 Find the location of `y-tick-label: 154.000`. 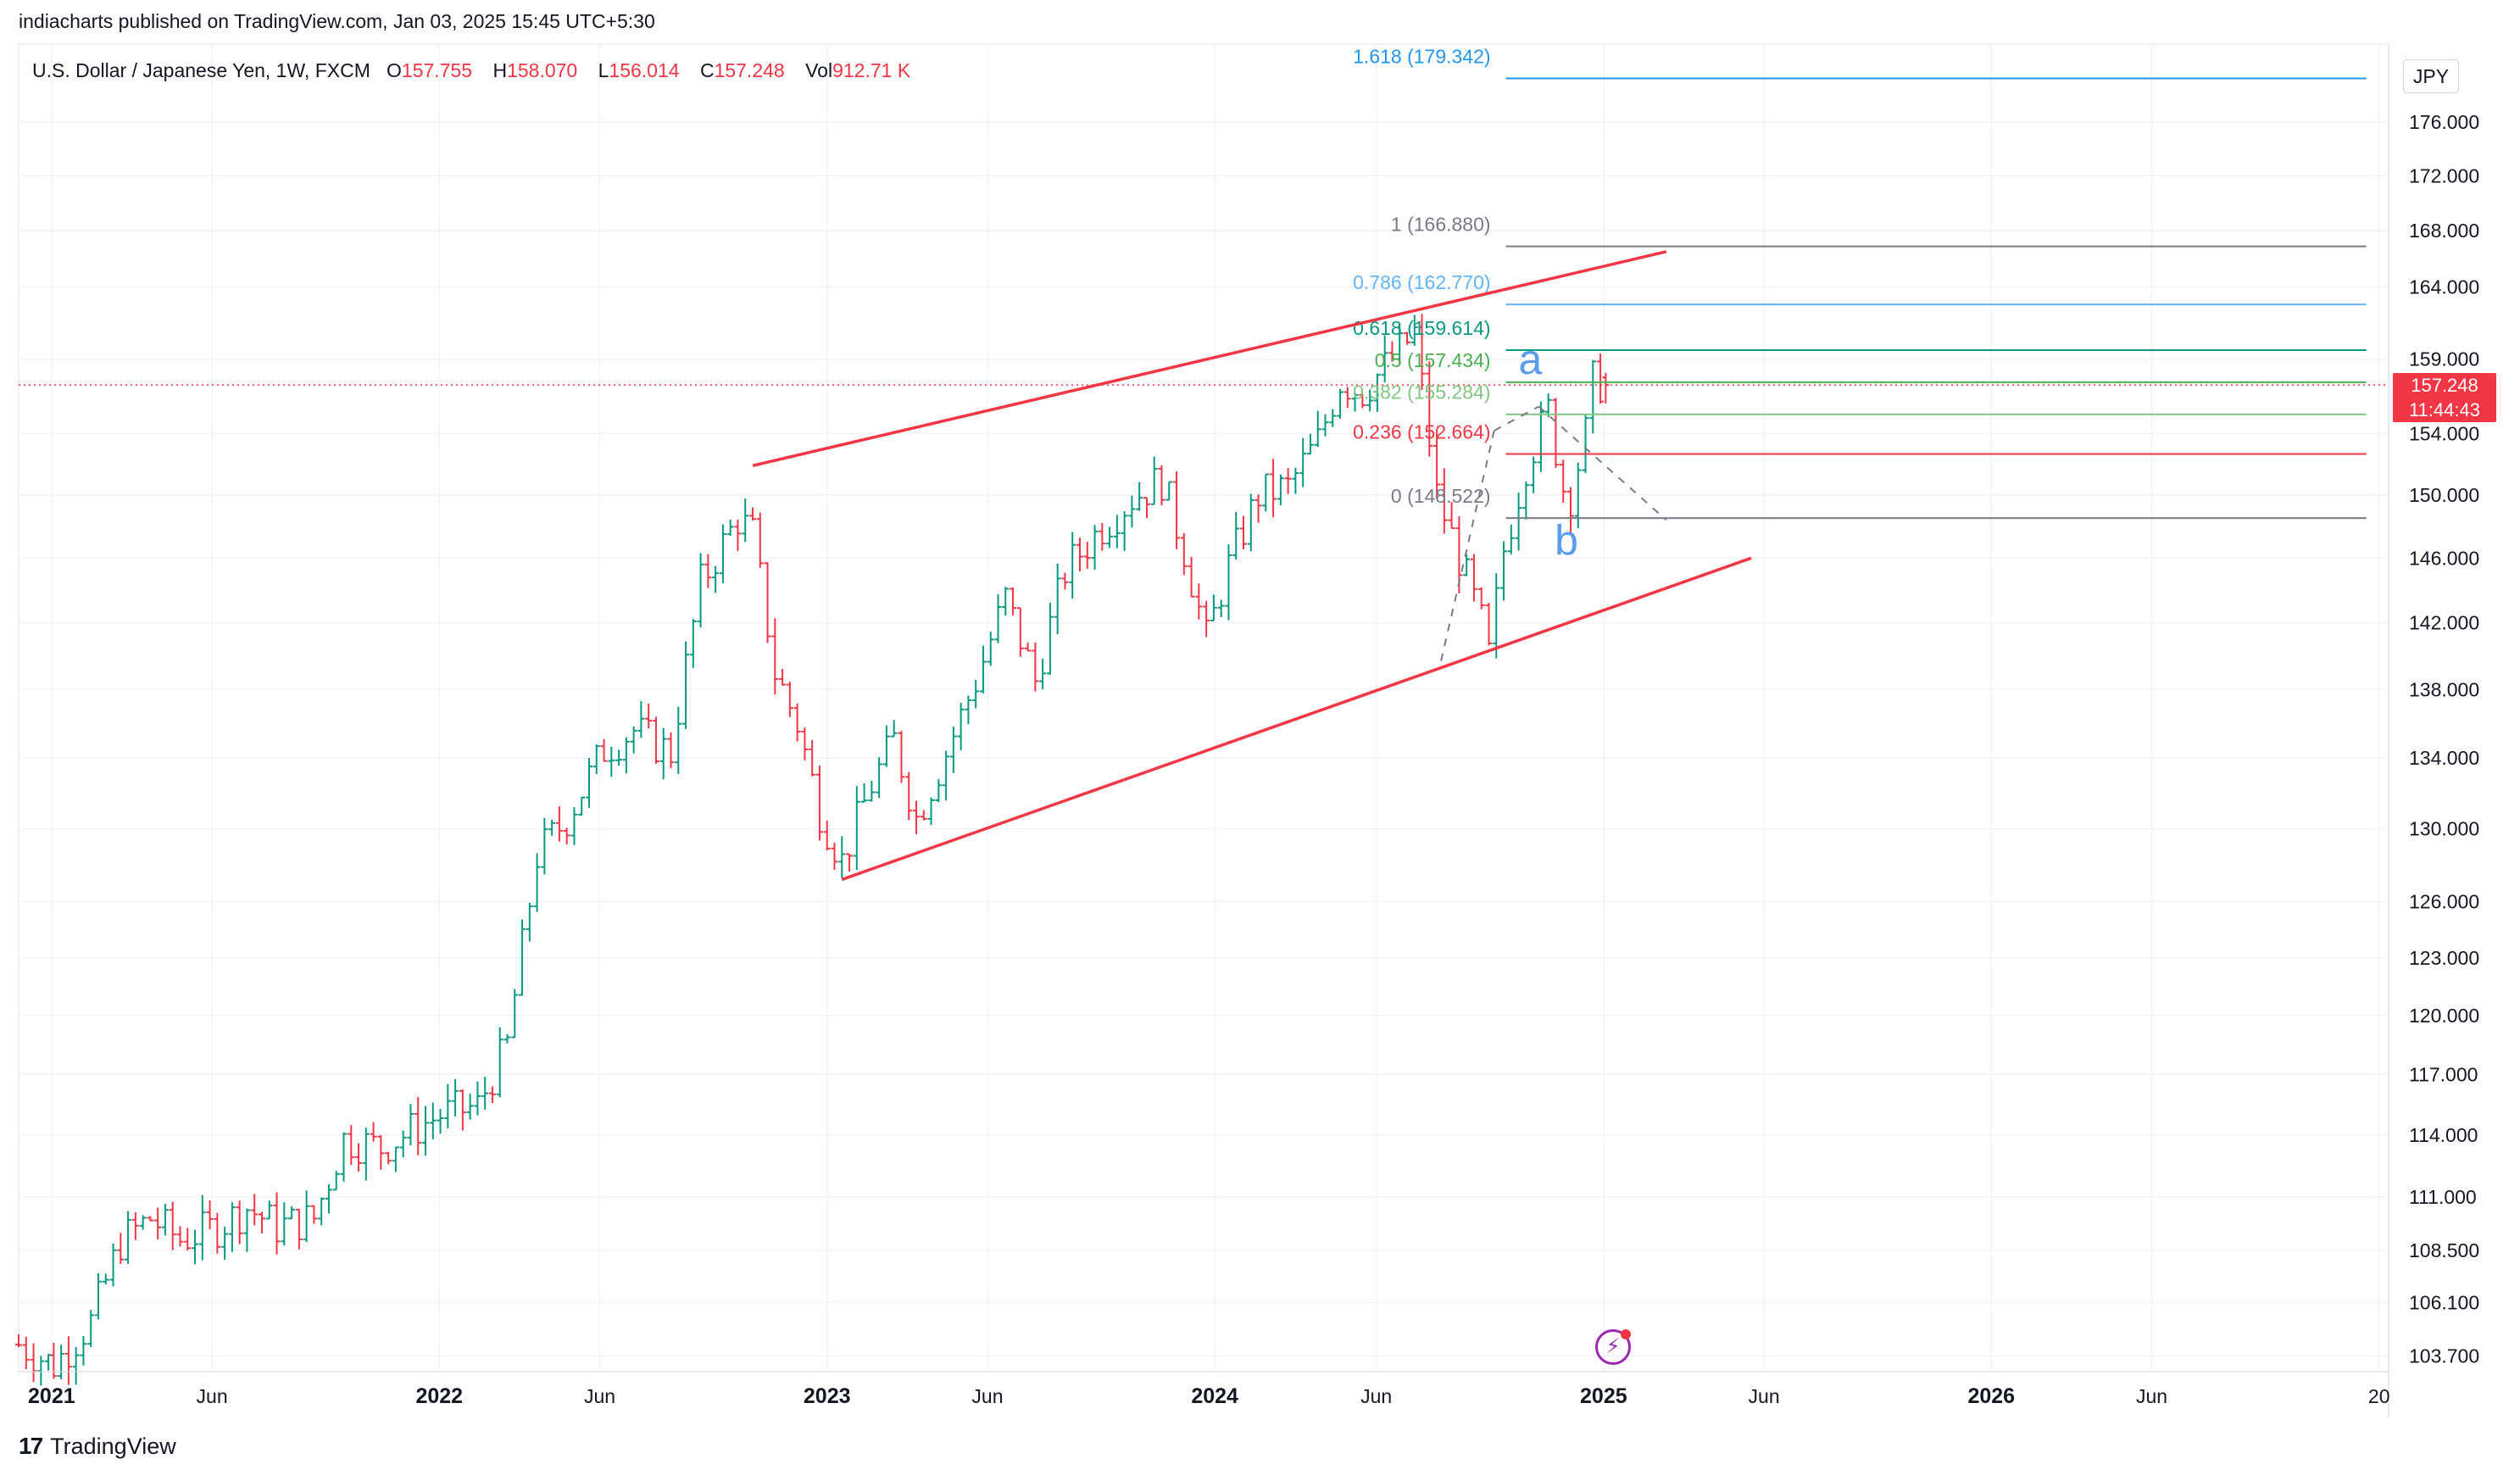

y-tick-label: 154.000 is located at coordinates (2444, 434).